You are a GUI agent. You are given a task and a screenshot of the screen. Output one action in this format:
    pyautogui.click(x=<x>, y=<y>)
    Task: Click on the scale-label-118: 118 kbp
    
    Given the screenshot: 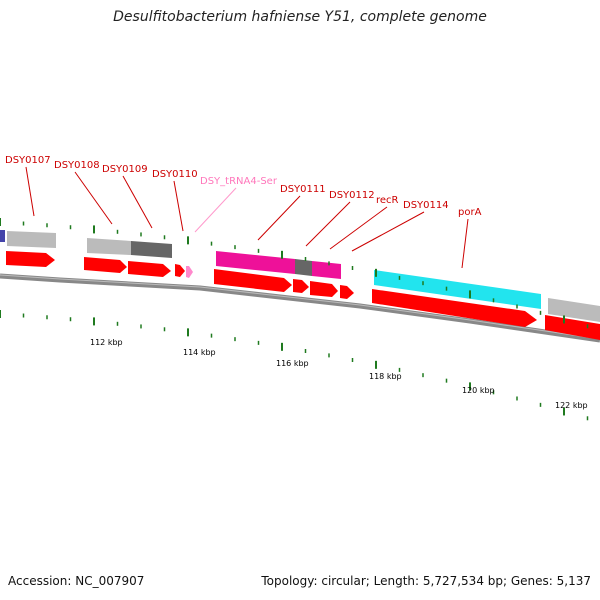 What is the action you would take?
    pyautogui.click(x=385, y=376)
    